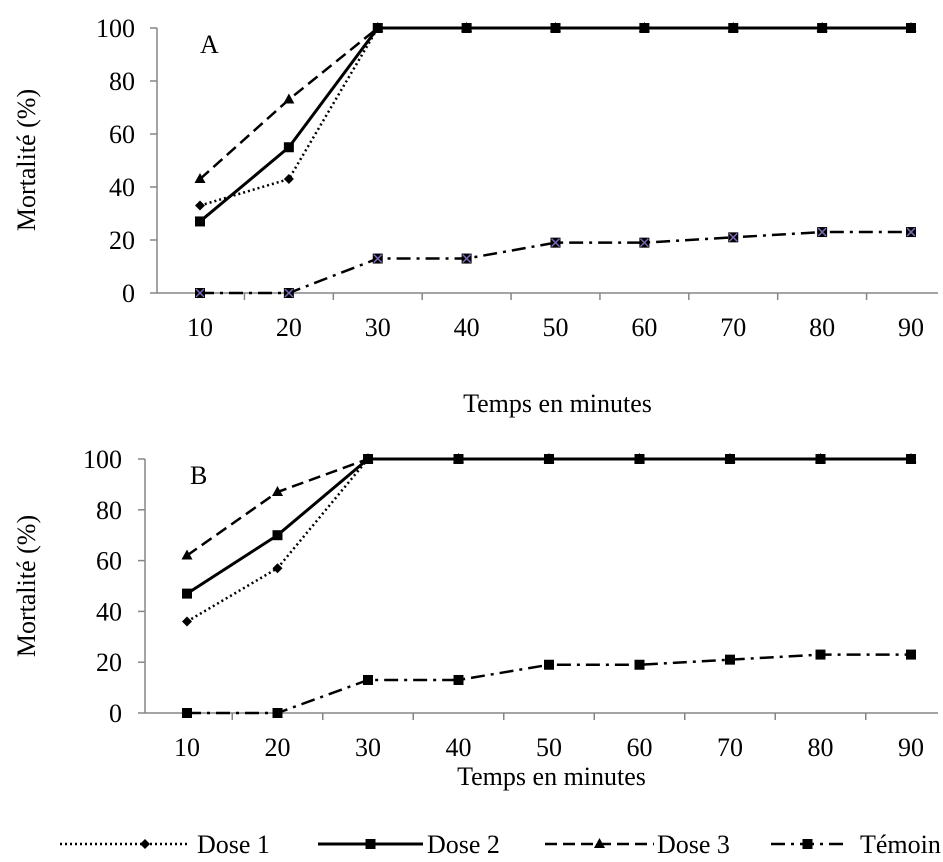  What do you see at coordinates (900, 843) in the screenshot?
I see `legend-label: Témoin` at bounding box center [900, 843].